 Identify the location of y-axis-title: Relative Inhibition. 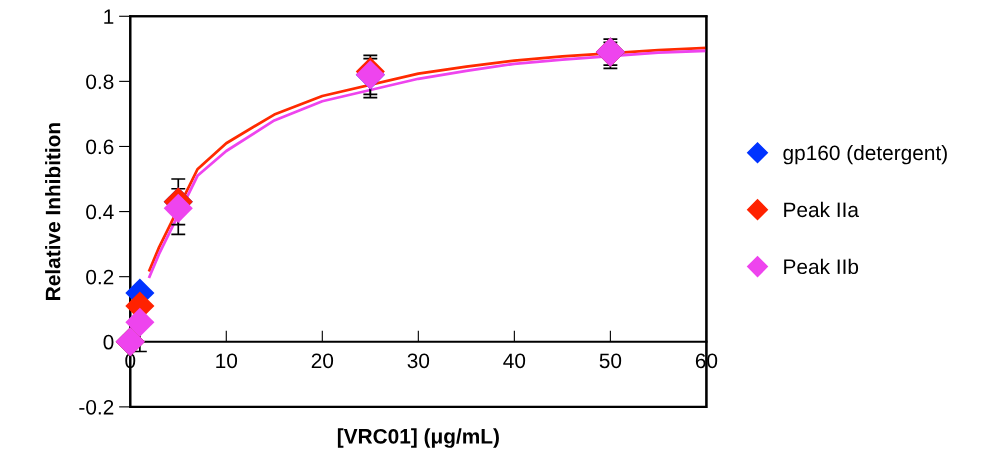
(53, 211).